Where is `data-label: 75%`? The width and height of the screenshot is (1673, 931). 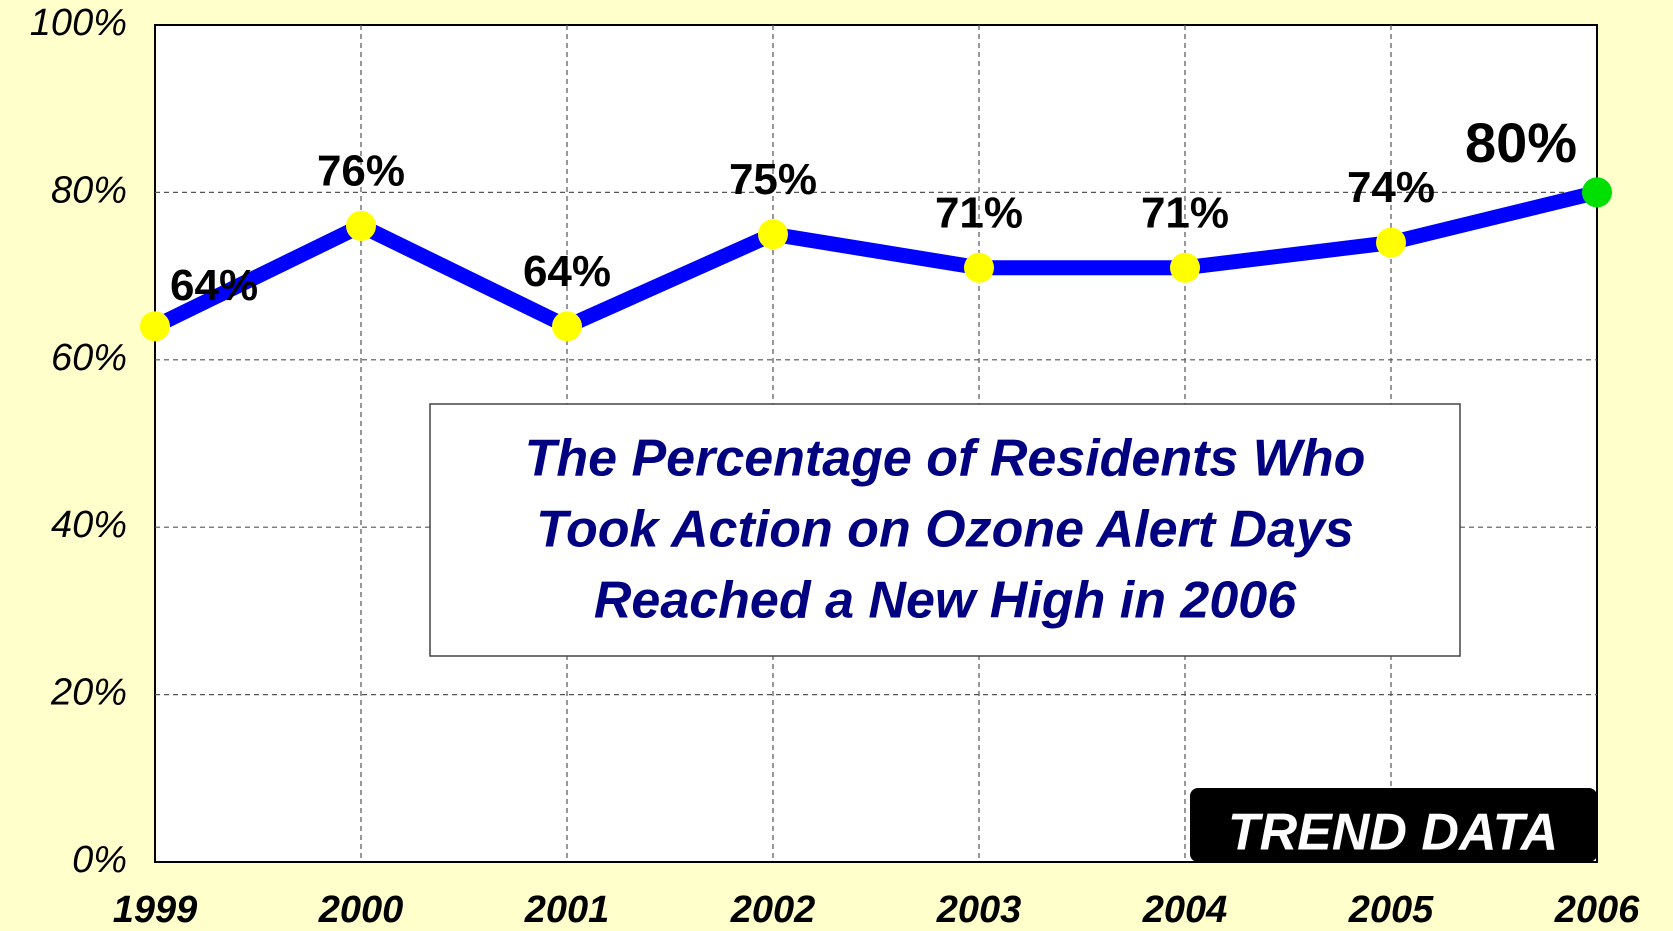 data-label: 75% is located at coordinates (773, 179).